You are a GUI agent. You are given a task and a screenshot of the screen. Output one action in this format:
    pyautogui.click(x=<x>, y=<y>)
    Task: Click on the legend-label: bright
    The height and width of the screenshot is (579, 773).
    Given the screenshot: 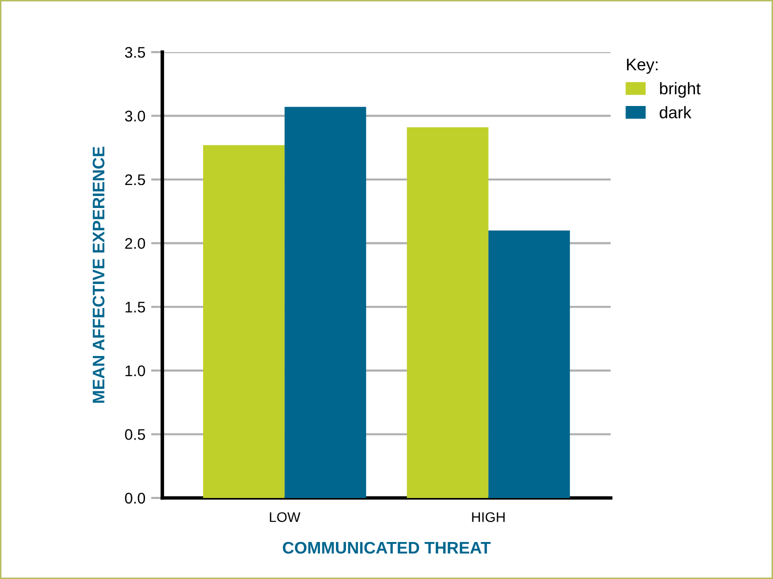 What is the action you would take?
    pyautogui.click(x=680, y=90)
    